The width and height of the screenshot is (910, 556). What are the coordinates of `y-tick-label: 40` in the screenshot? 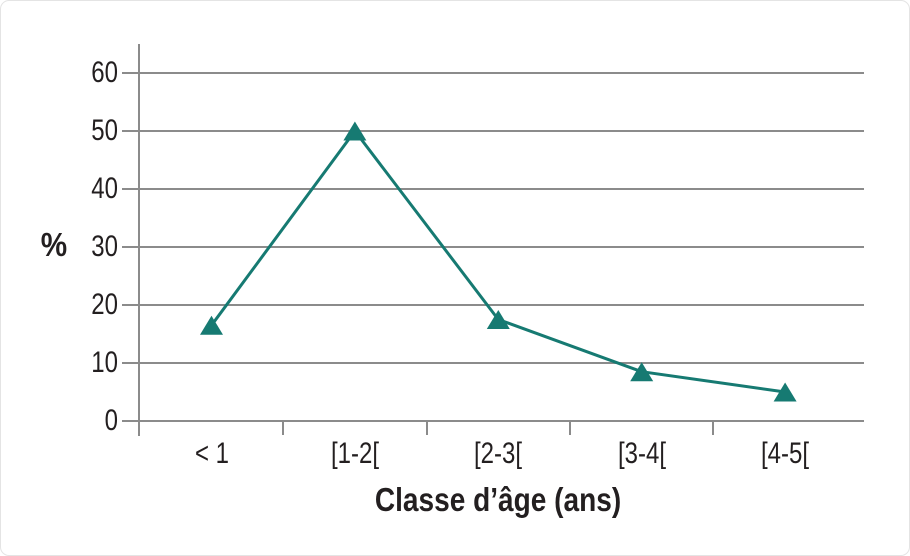 It's located at (104, 188).